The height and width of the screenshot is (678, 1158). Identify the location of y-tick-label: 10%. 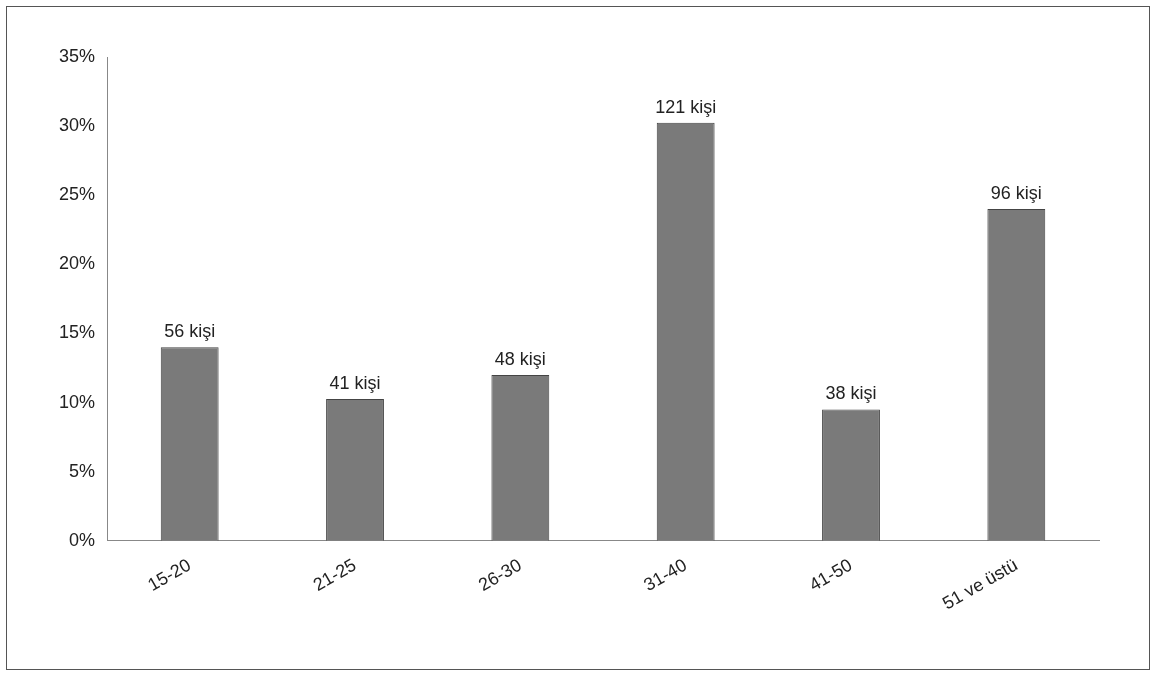
(77, 401).